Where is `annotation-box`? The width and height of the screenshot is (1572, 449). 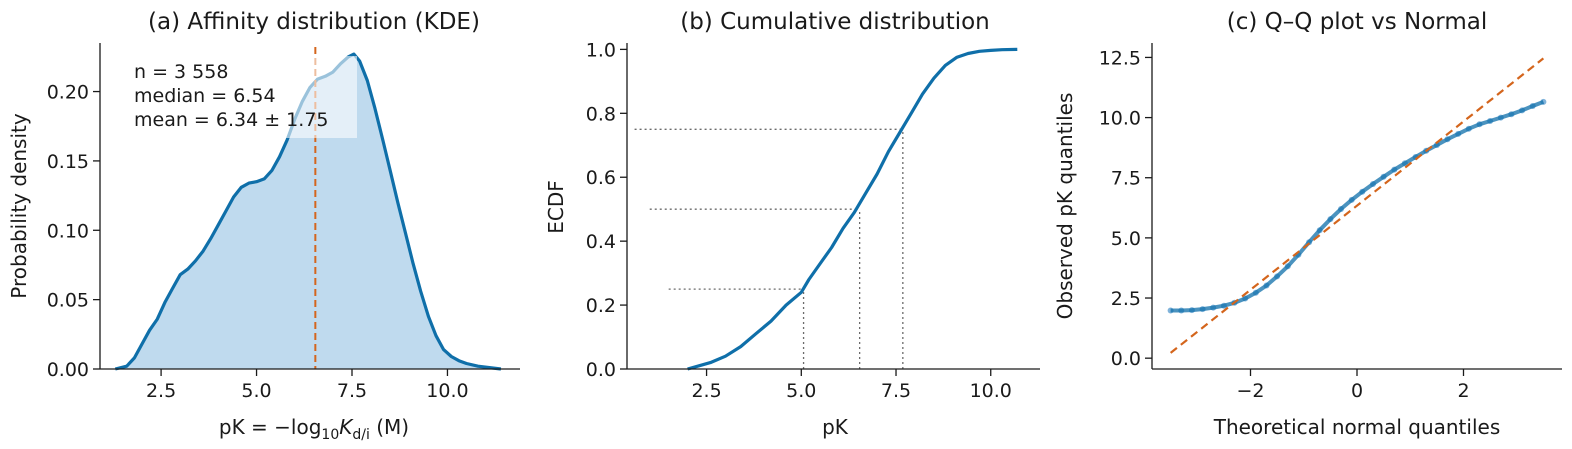
annotation-box is located at coordinates (242, 97).